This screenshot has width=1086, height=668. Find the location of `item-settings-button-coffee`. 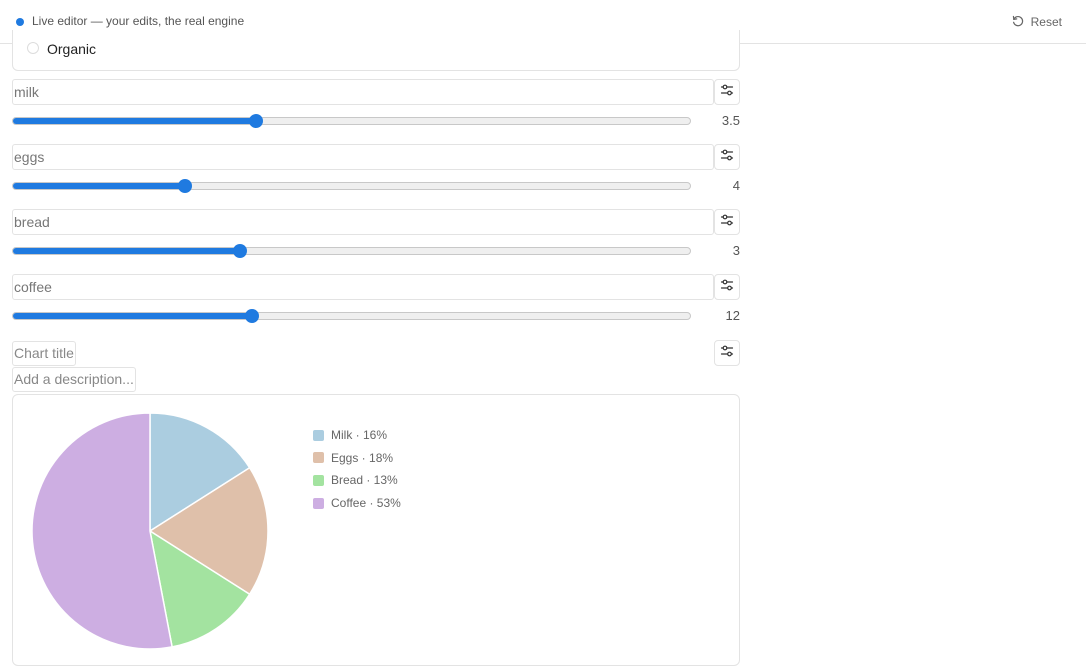

item-settings-button-coffee is located at coordinates (727, 287).